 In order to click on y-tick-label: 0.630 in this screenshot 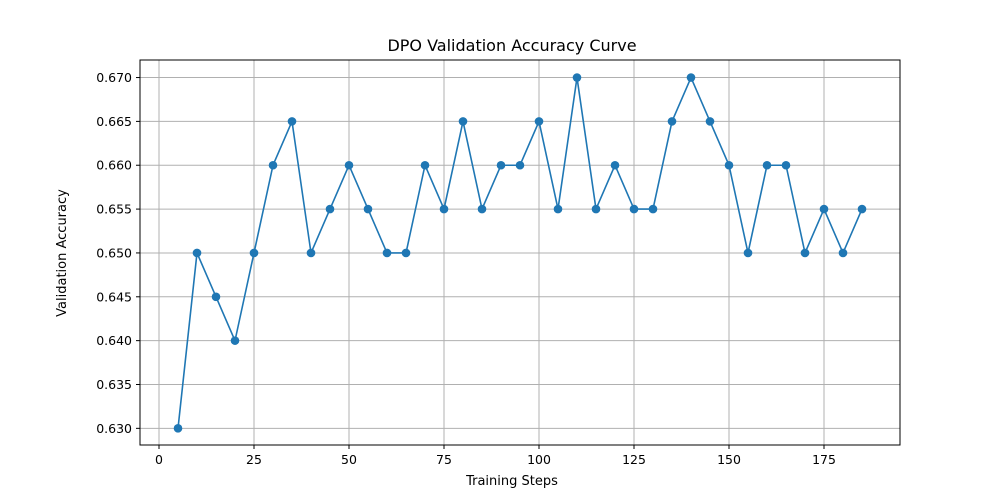, I will do `click(114, 428)`.